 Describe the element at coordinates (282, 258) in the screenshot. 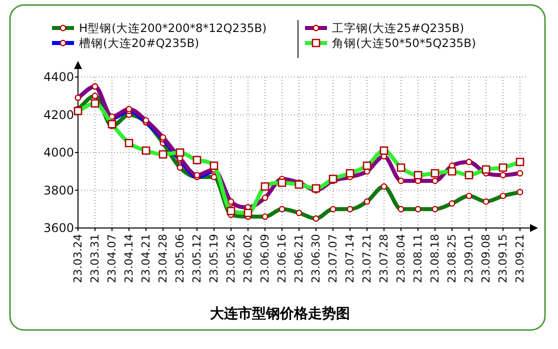

I see `x-tick-label: 23.06.16` at that location.